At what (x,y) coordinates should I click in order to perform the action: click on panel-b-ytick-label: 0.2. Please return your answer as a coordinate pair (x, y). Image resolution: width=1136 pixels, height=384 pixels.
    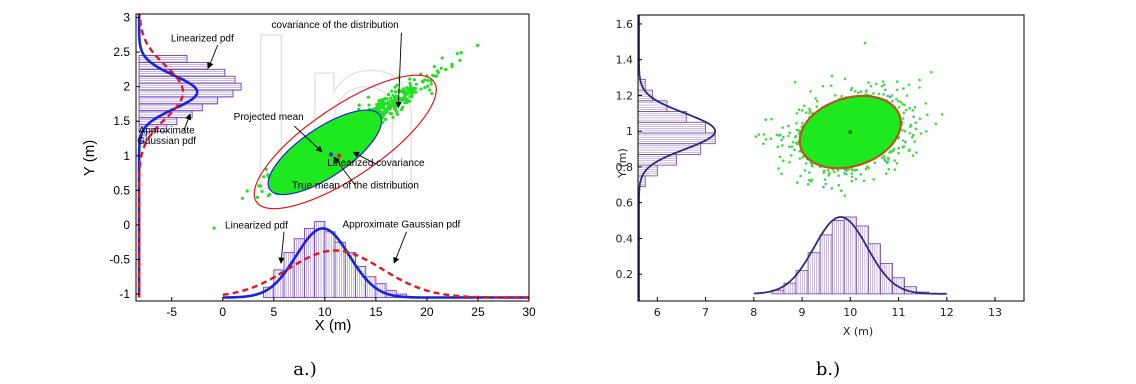
    Looking at the image, I should click on (625, 274).